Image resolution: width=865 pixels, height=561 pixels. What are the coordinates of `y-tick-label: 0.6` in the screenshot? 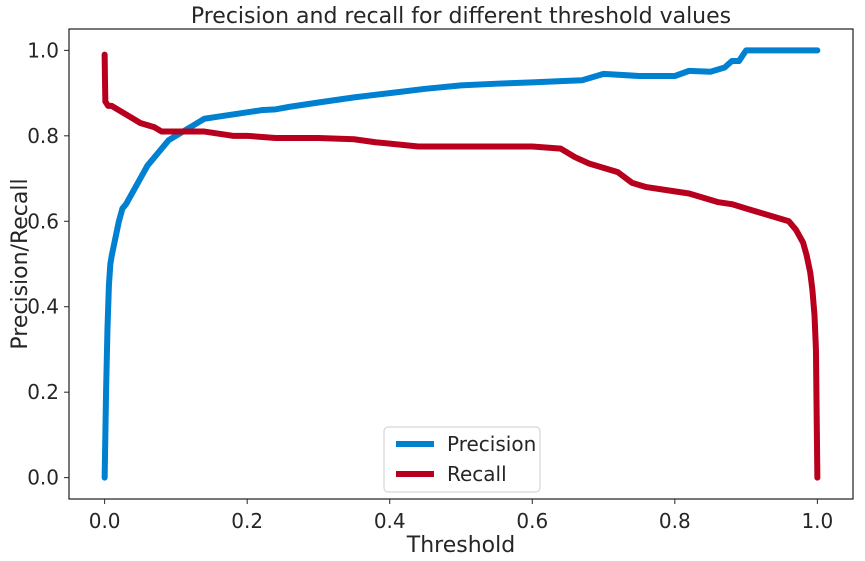 It's located at (43, 221).